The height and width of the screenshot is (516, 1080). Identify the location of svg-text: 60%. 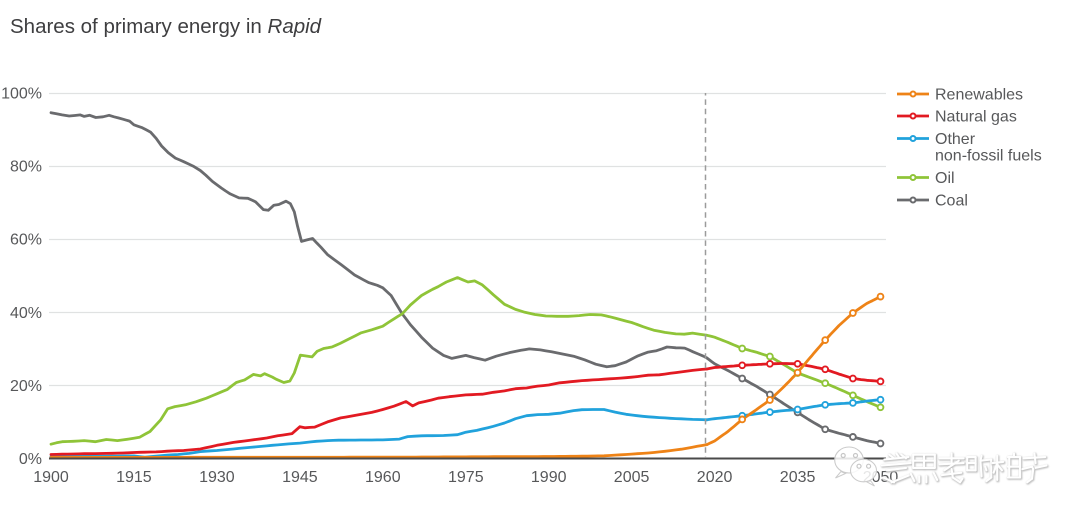
(26, 240).